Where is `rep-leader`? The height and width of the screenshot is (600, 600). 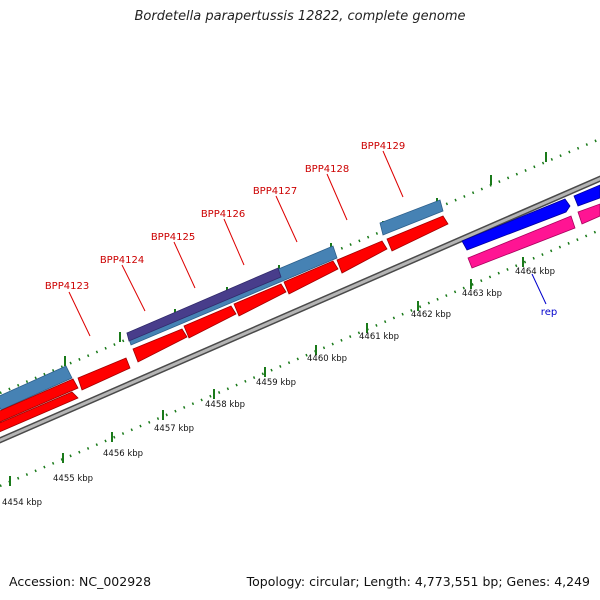 rep-leader is located at coordinates (539, 289).